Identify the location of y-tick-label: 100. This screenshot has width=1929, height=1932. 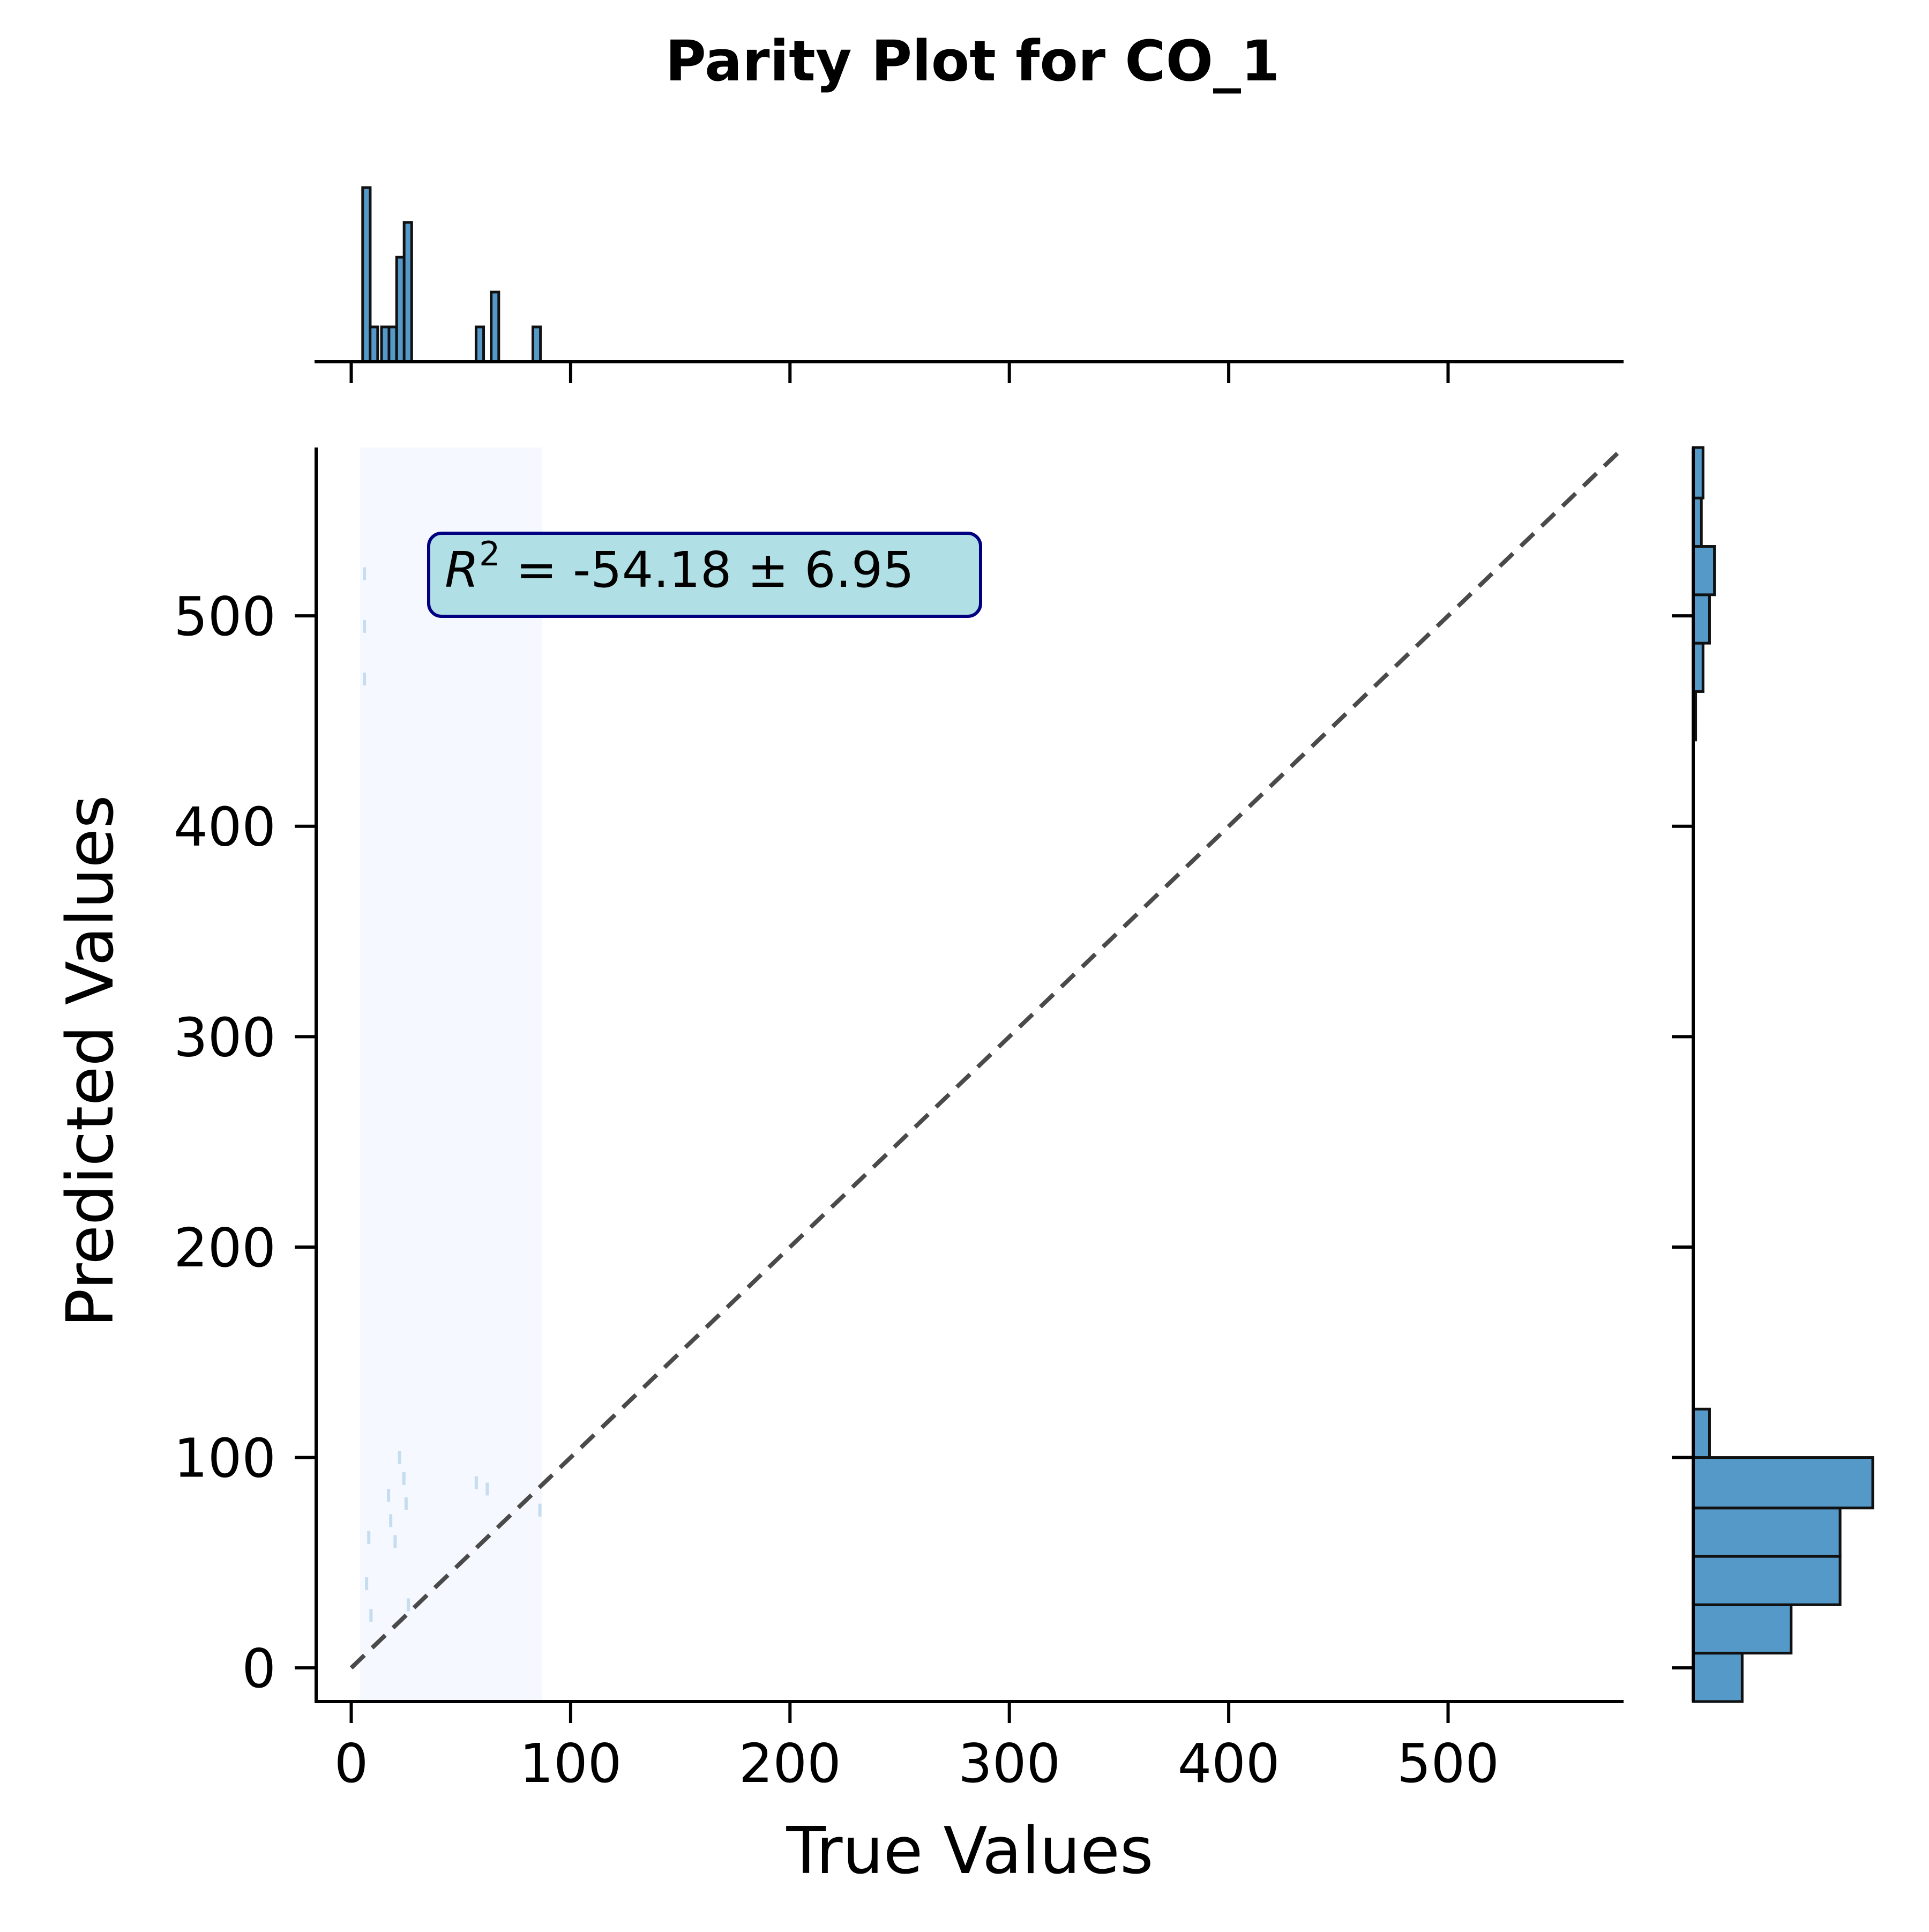
(225, 1458).